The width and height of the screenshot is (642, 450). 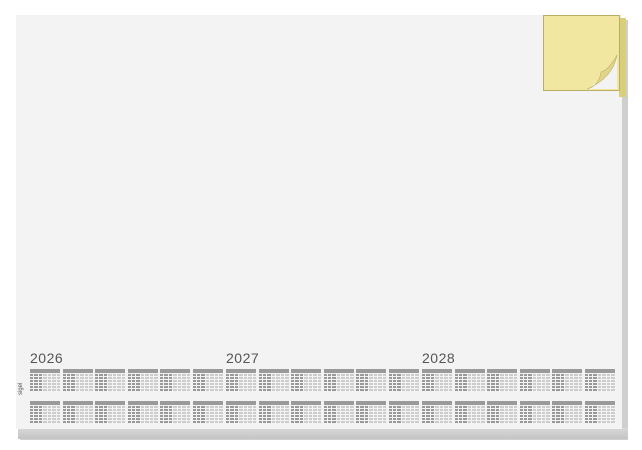 What do you see at coordinates (581, 53) in the screenshot?
I see `sticky-note` at bounding box center [581, 53].